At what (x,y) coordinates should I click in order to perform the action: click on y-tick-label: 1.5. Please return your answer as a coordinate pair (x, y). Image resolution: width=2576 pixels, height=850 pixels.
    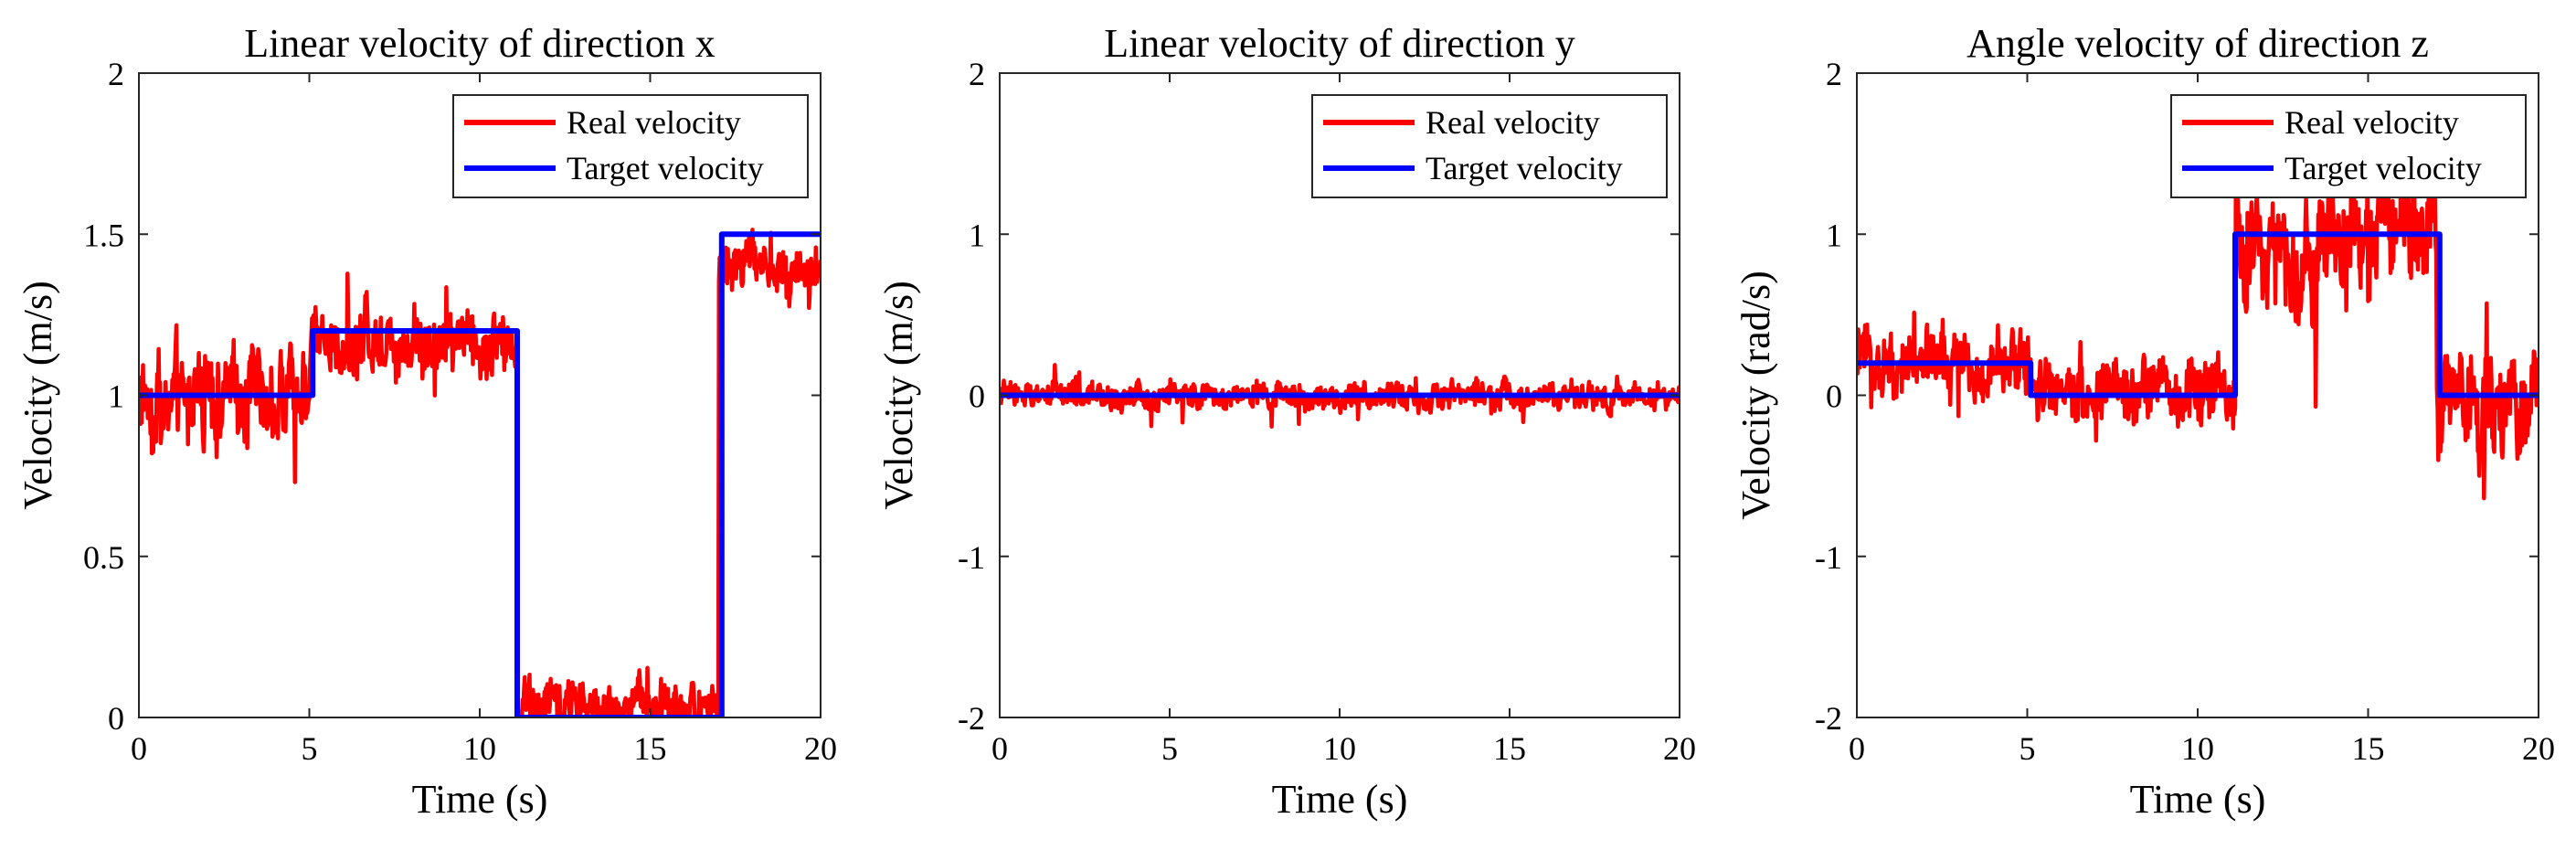
    Looking at the image, I should click on (103, 235).